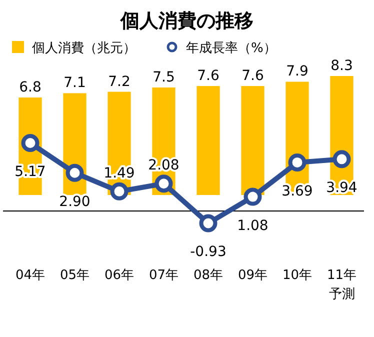 This screenshot has height=337, width=374. I want to click on data-label: 1.08, so click(252, 226).